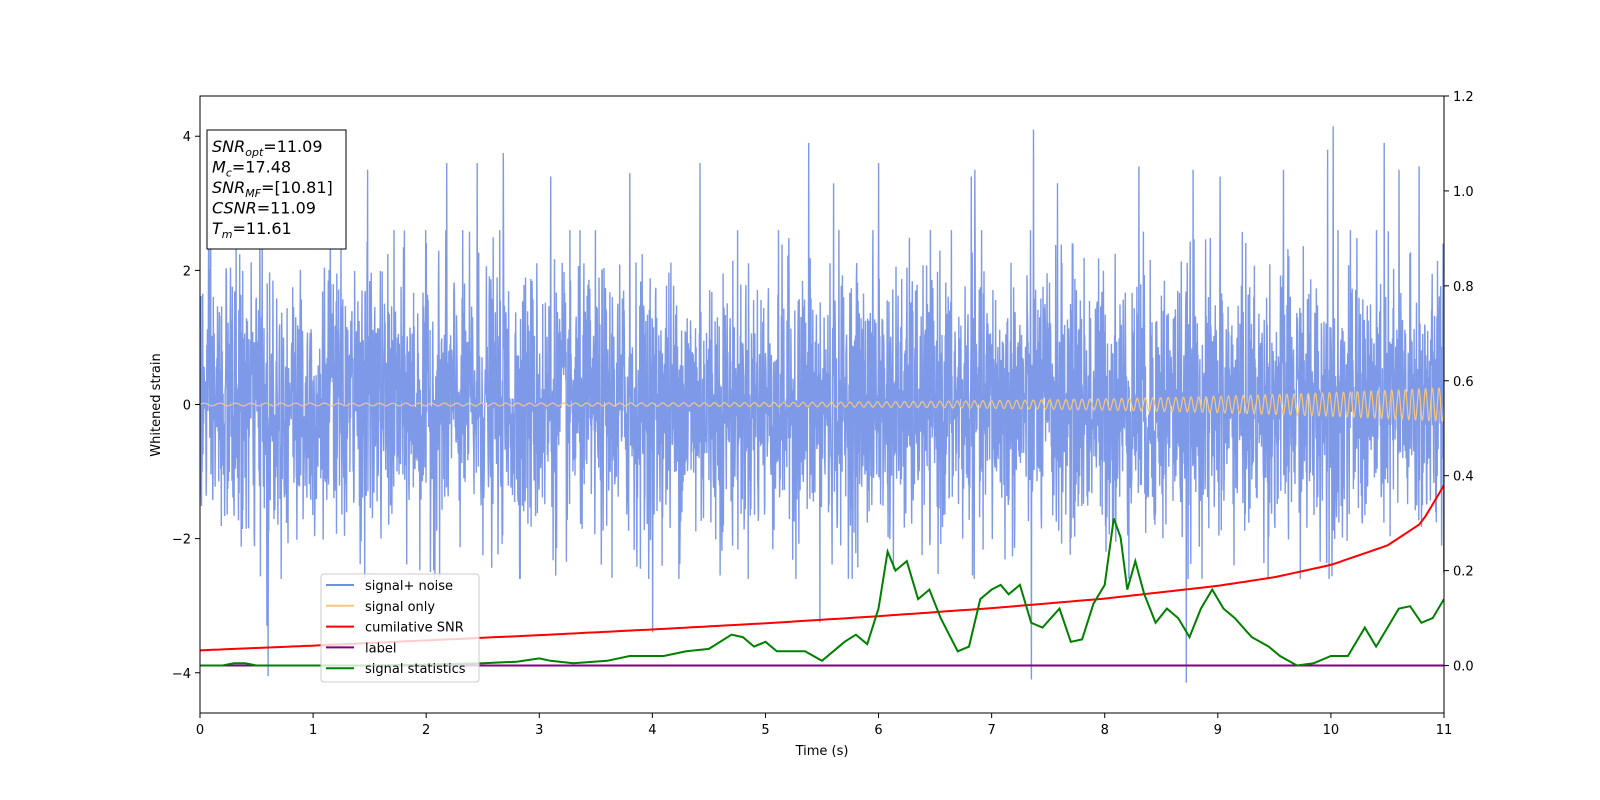  Describe the element at coordinates (267, 148) in the screenshot. I see `info-line: SNRopt=11.09` at that location.